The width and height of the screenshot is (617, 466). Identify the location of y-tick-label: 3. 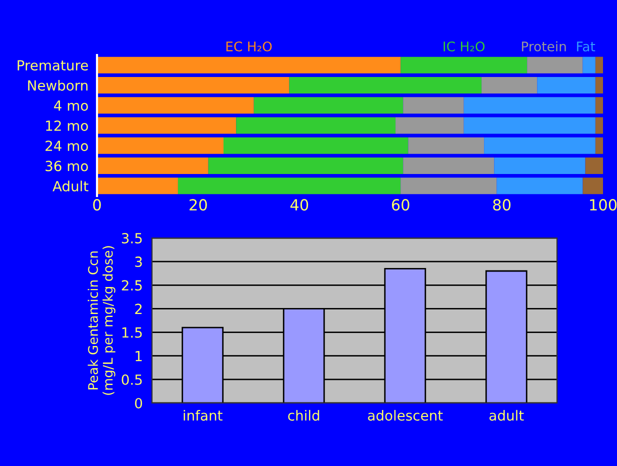
(138, 262).